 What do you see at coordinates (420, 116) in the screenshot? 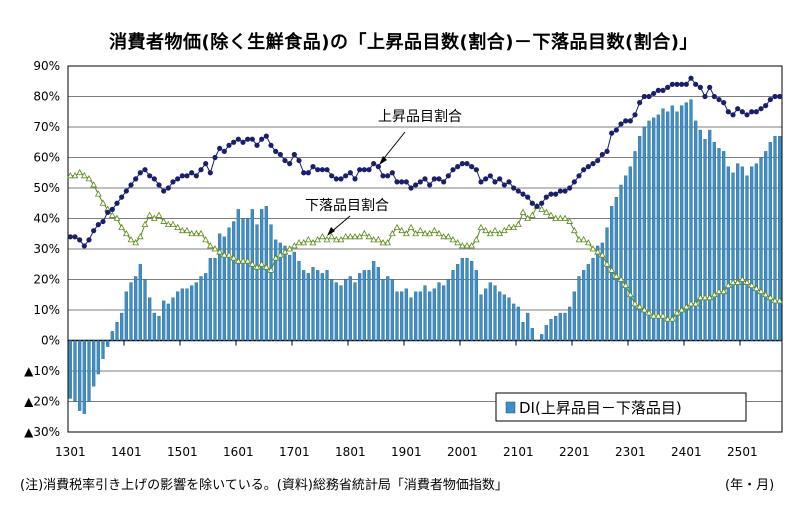
I see `annotation-rise: 上昇品目割合` at bounding box center [420, 116].